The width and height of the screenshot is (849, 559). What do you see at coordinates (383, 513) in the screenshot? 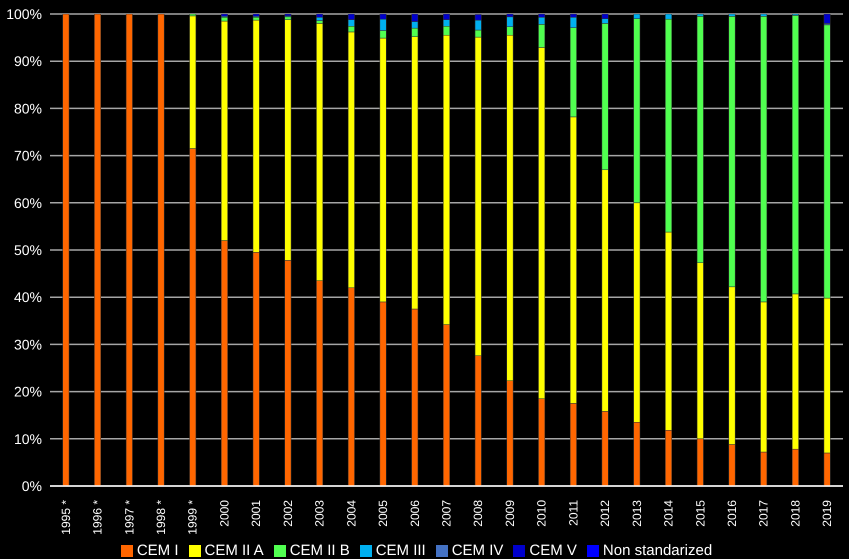
I see `x-tick-label: 2005` at bounding box center [383, 513].